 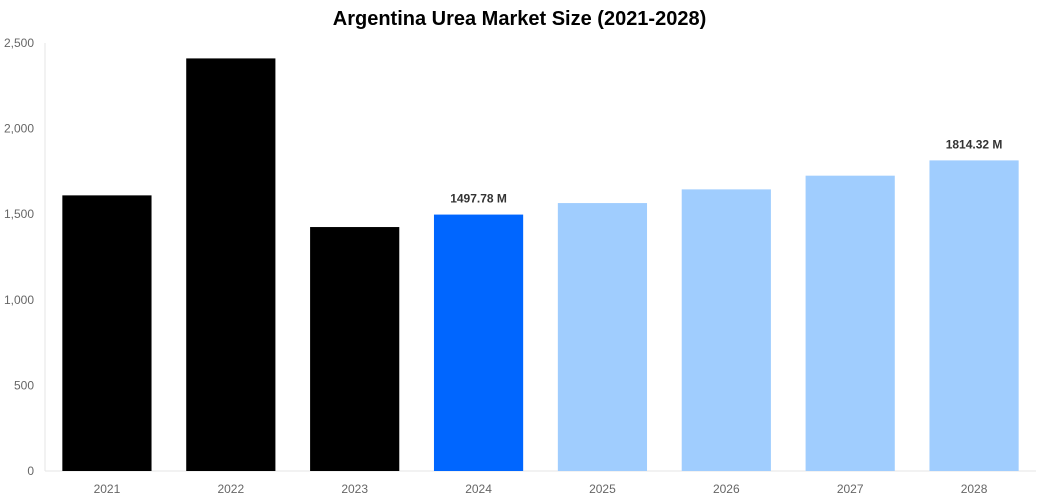 I want to click on bar-2024, so click(x=478, y=342).